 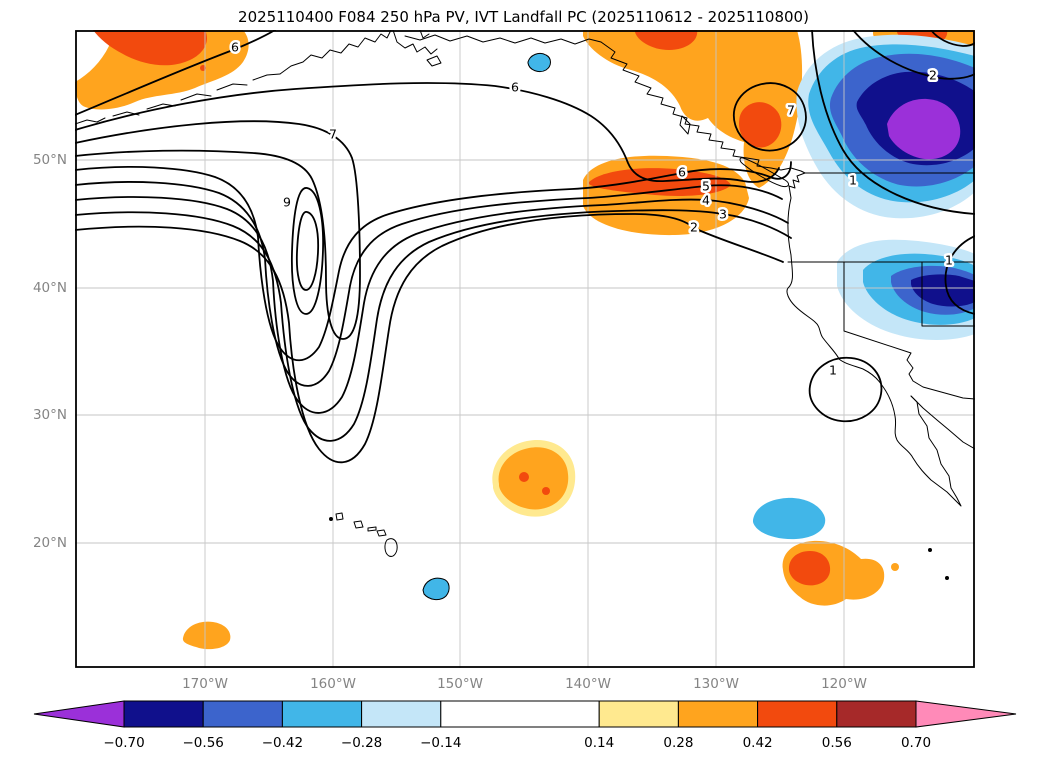 What do you see at coordinates (942, 422) in the screenshot?
I see `coastline-mexico-mainland` at bounding box center [942, 422].